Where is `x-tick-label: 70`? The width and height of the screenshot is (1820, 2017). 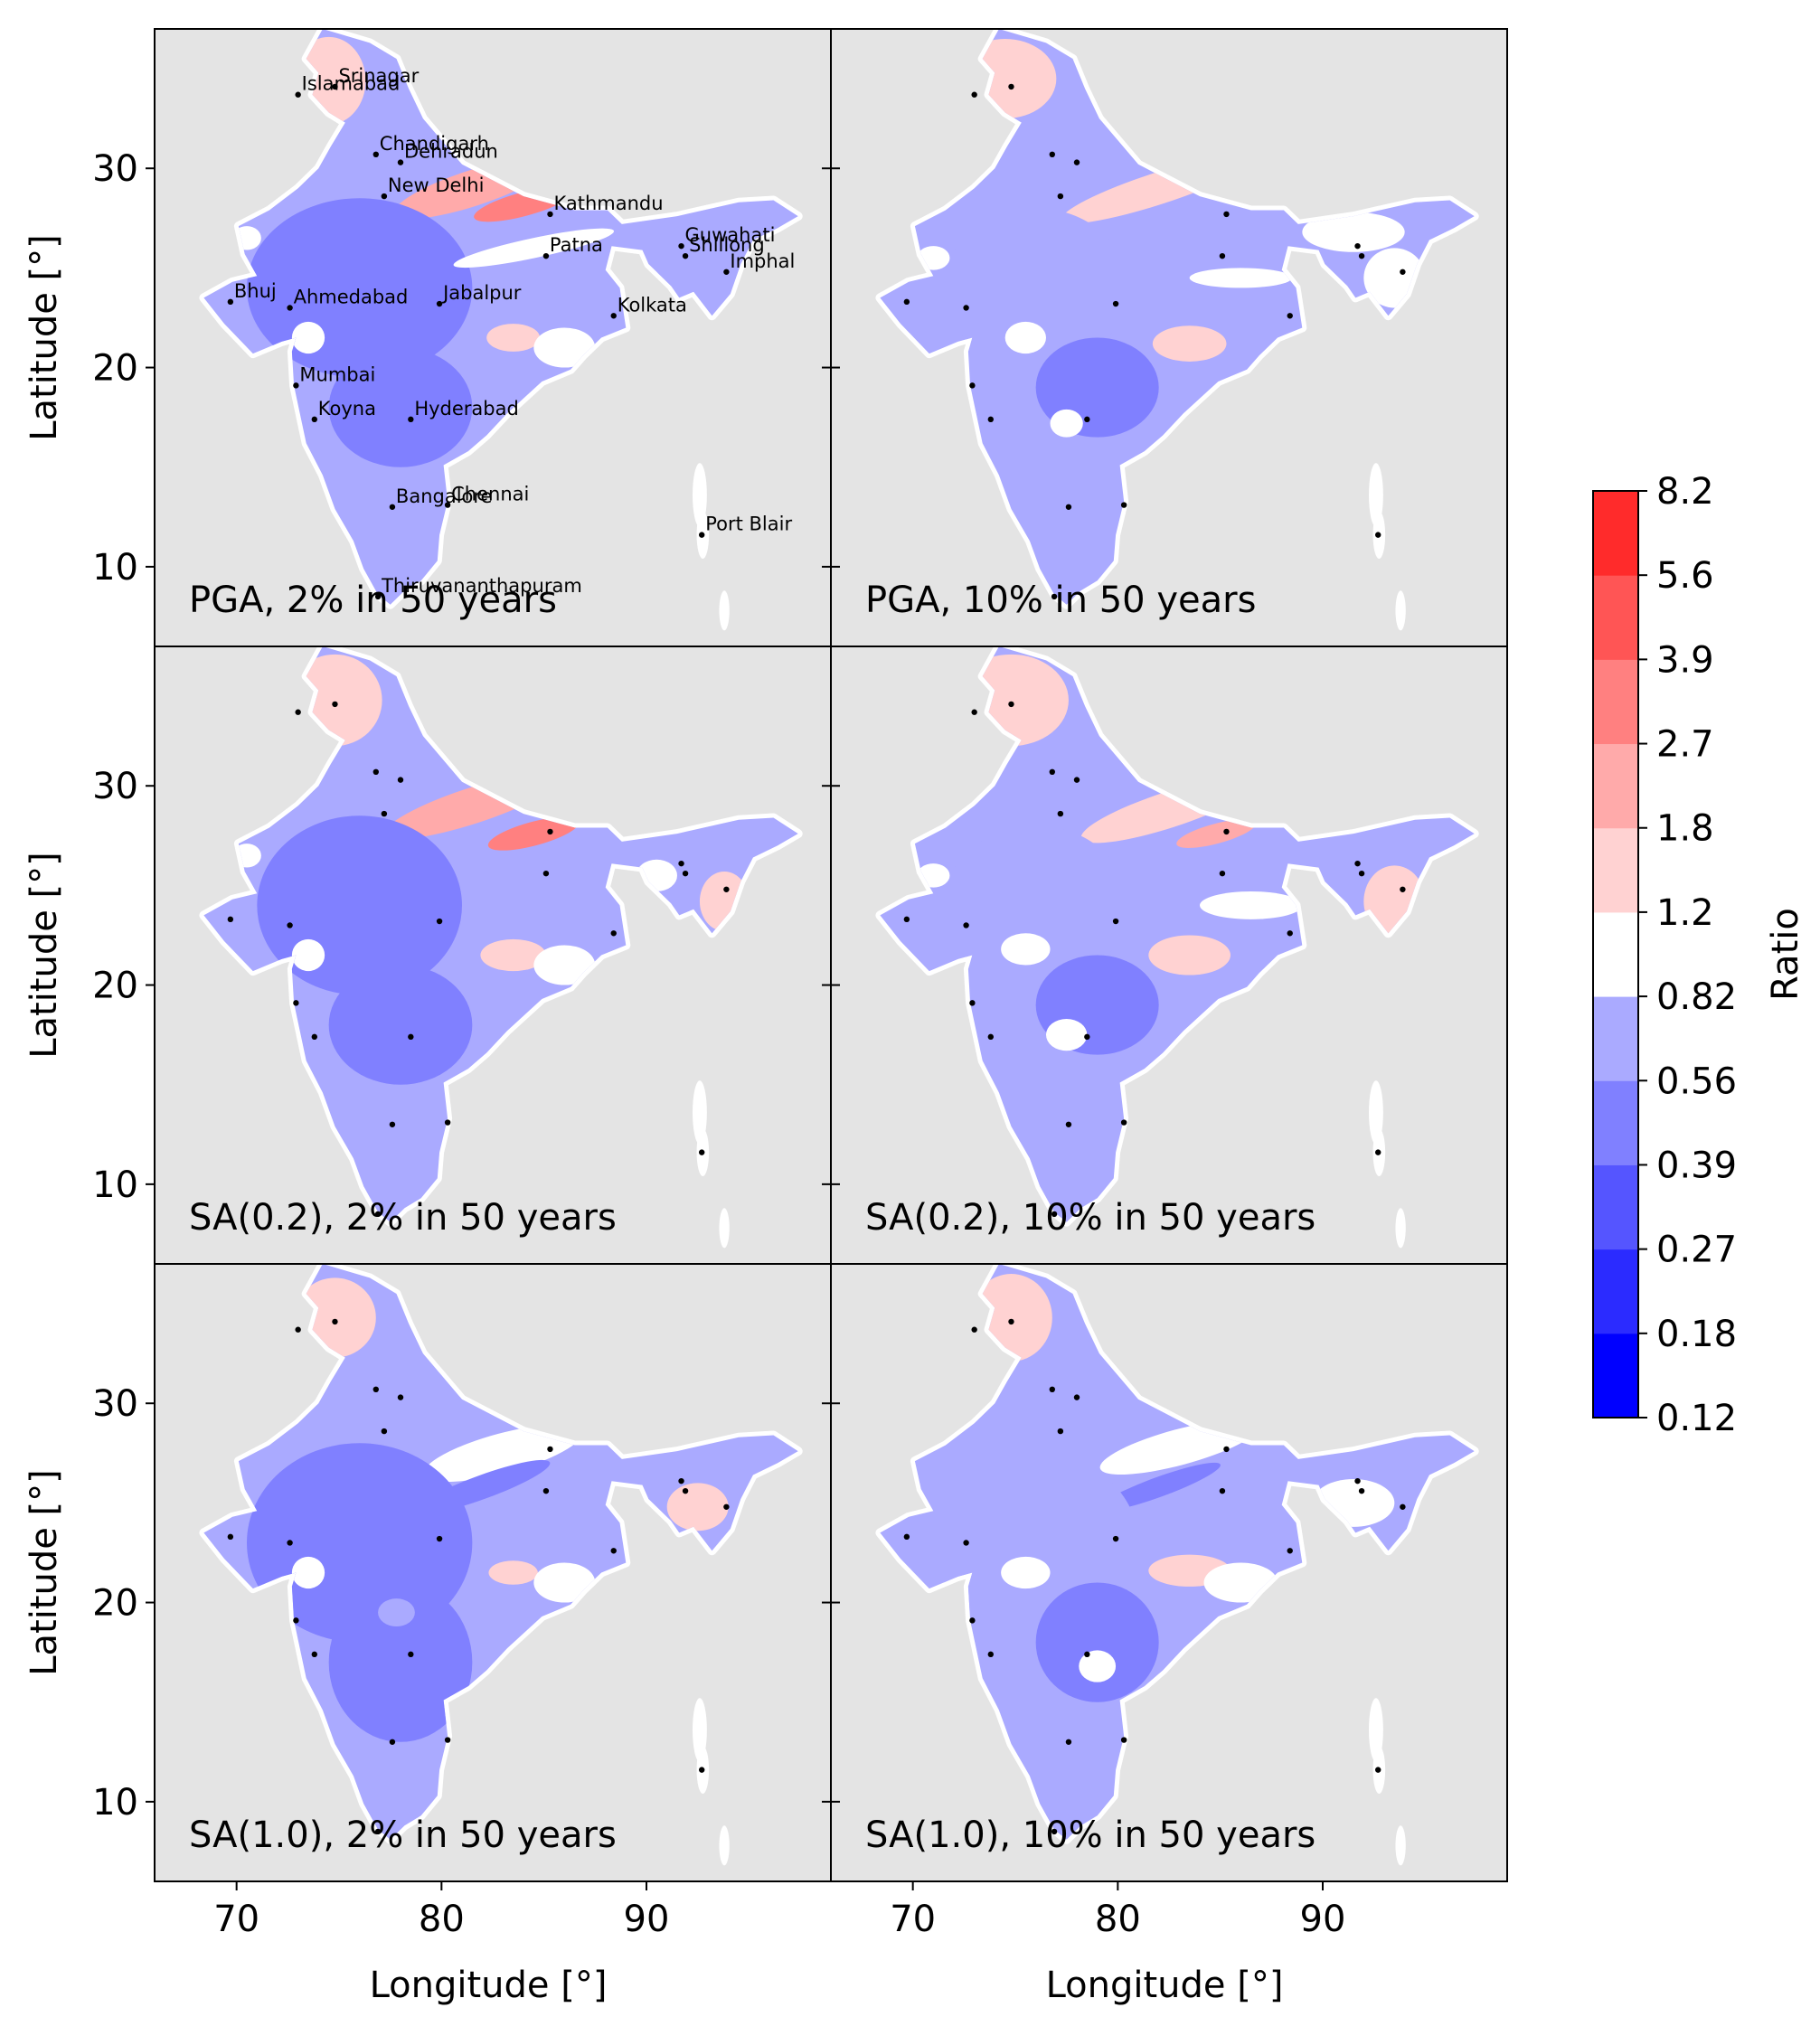
x-tick-label: 70 is located at coordinates (236, 1919).